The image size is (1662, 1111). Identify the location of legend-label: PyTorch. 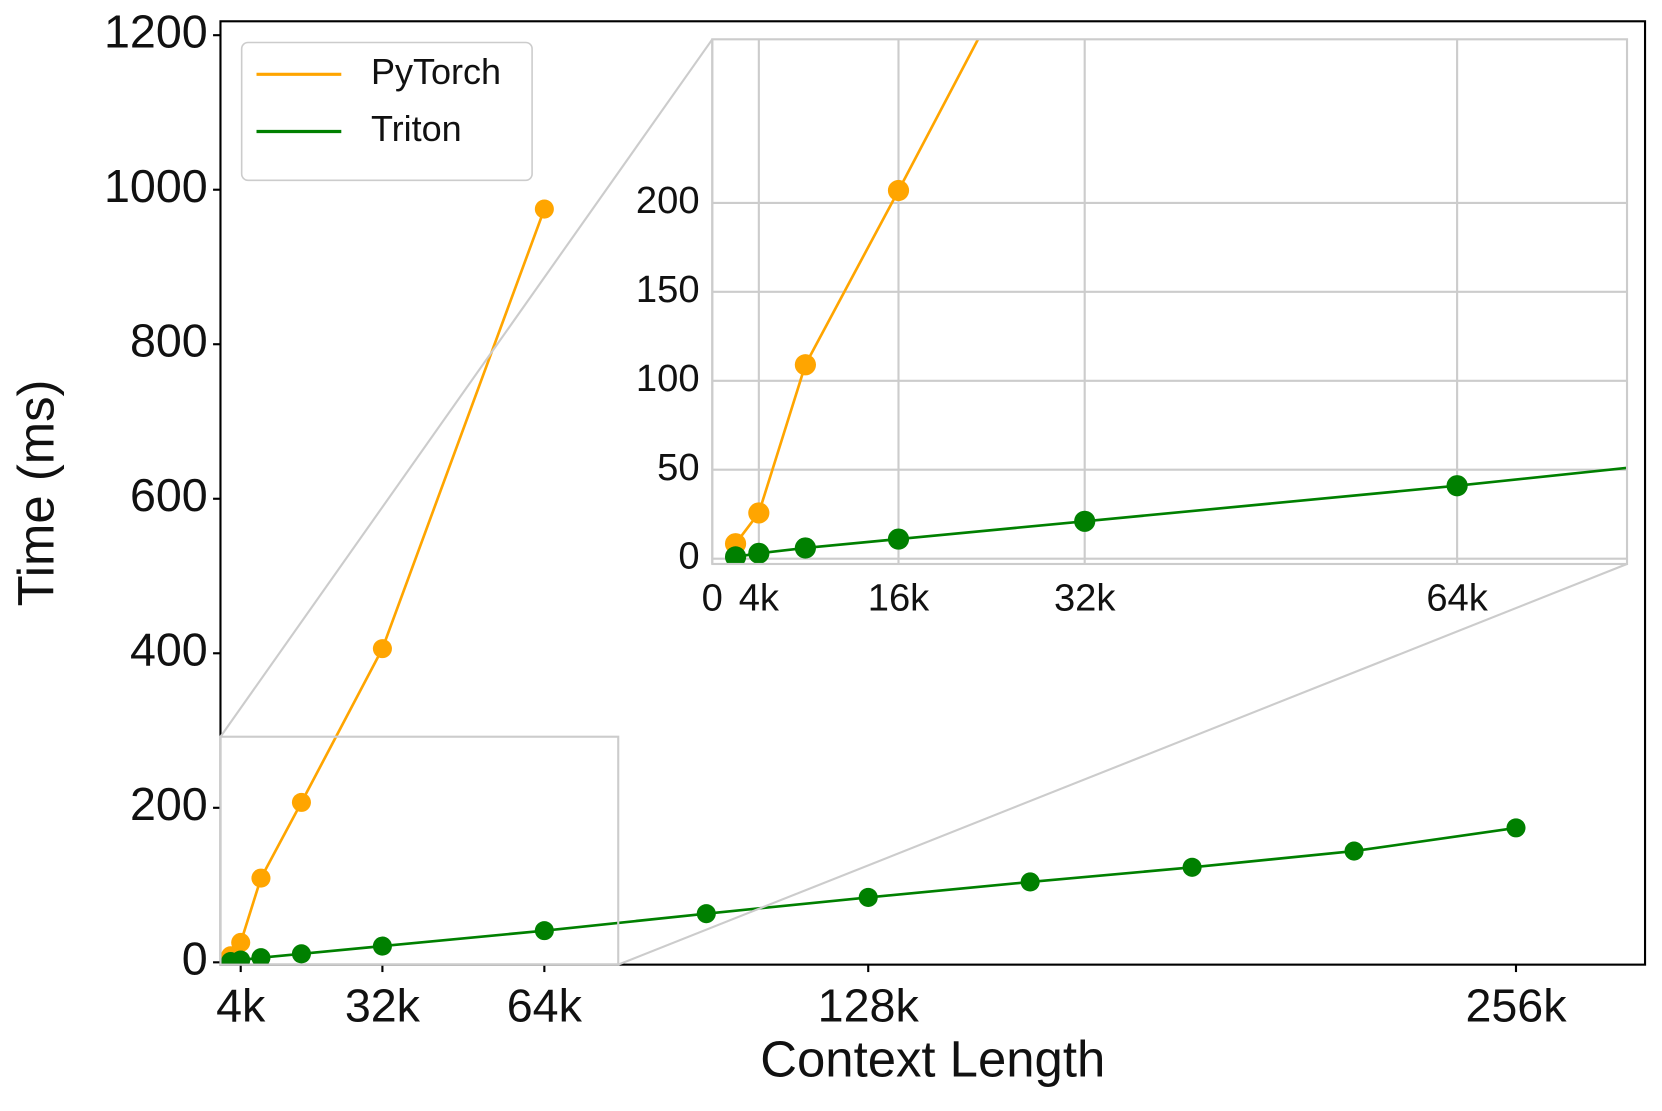
(436, 71).